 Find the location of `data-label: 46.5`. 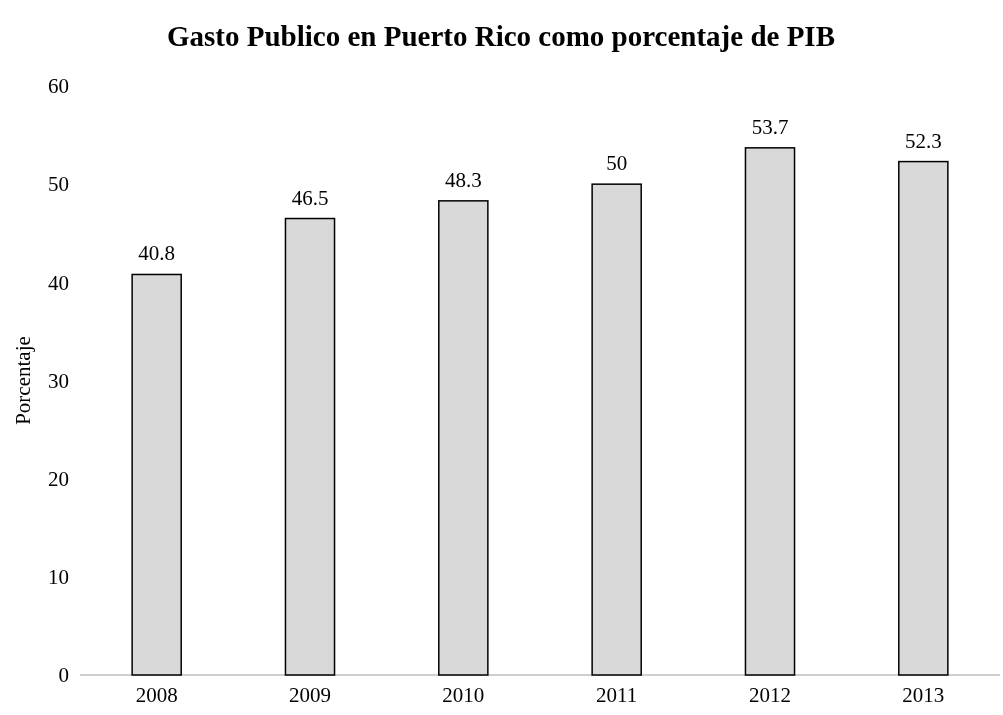

data-label: 46.5 is located at coordinates (310, 197).